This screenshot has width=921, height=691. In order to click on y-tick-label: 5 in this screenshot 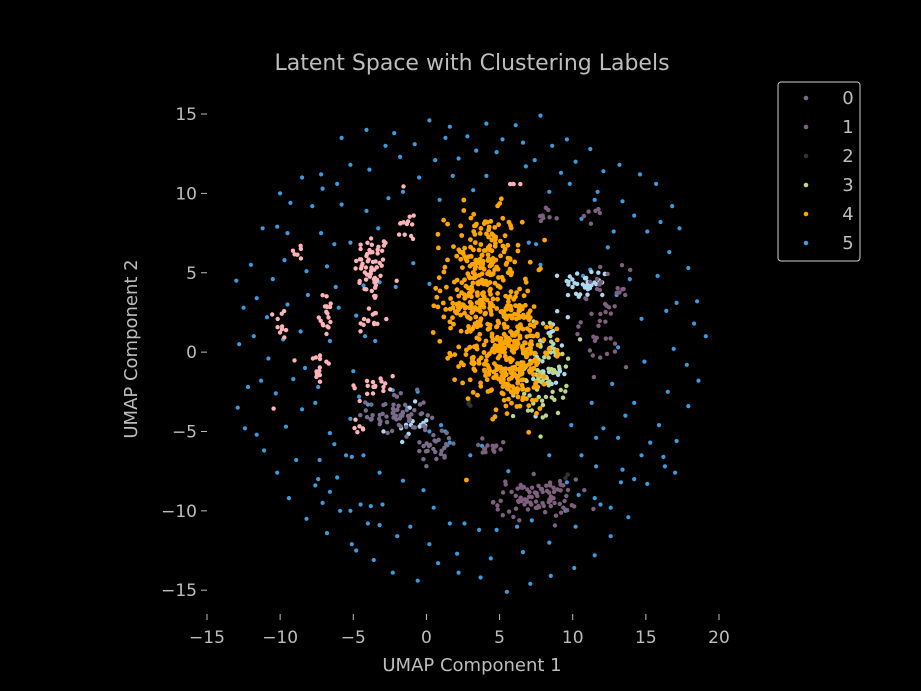, I will do `click(191, 274)`.